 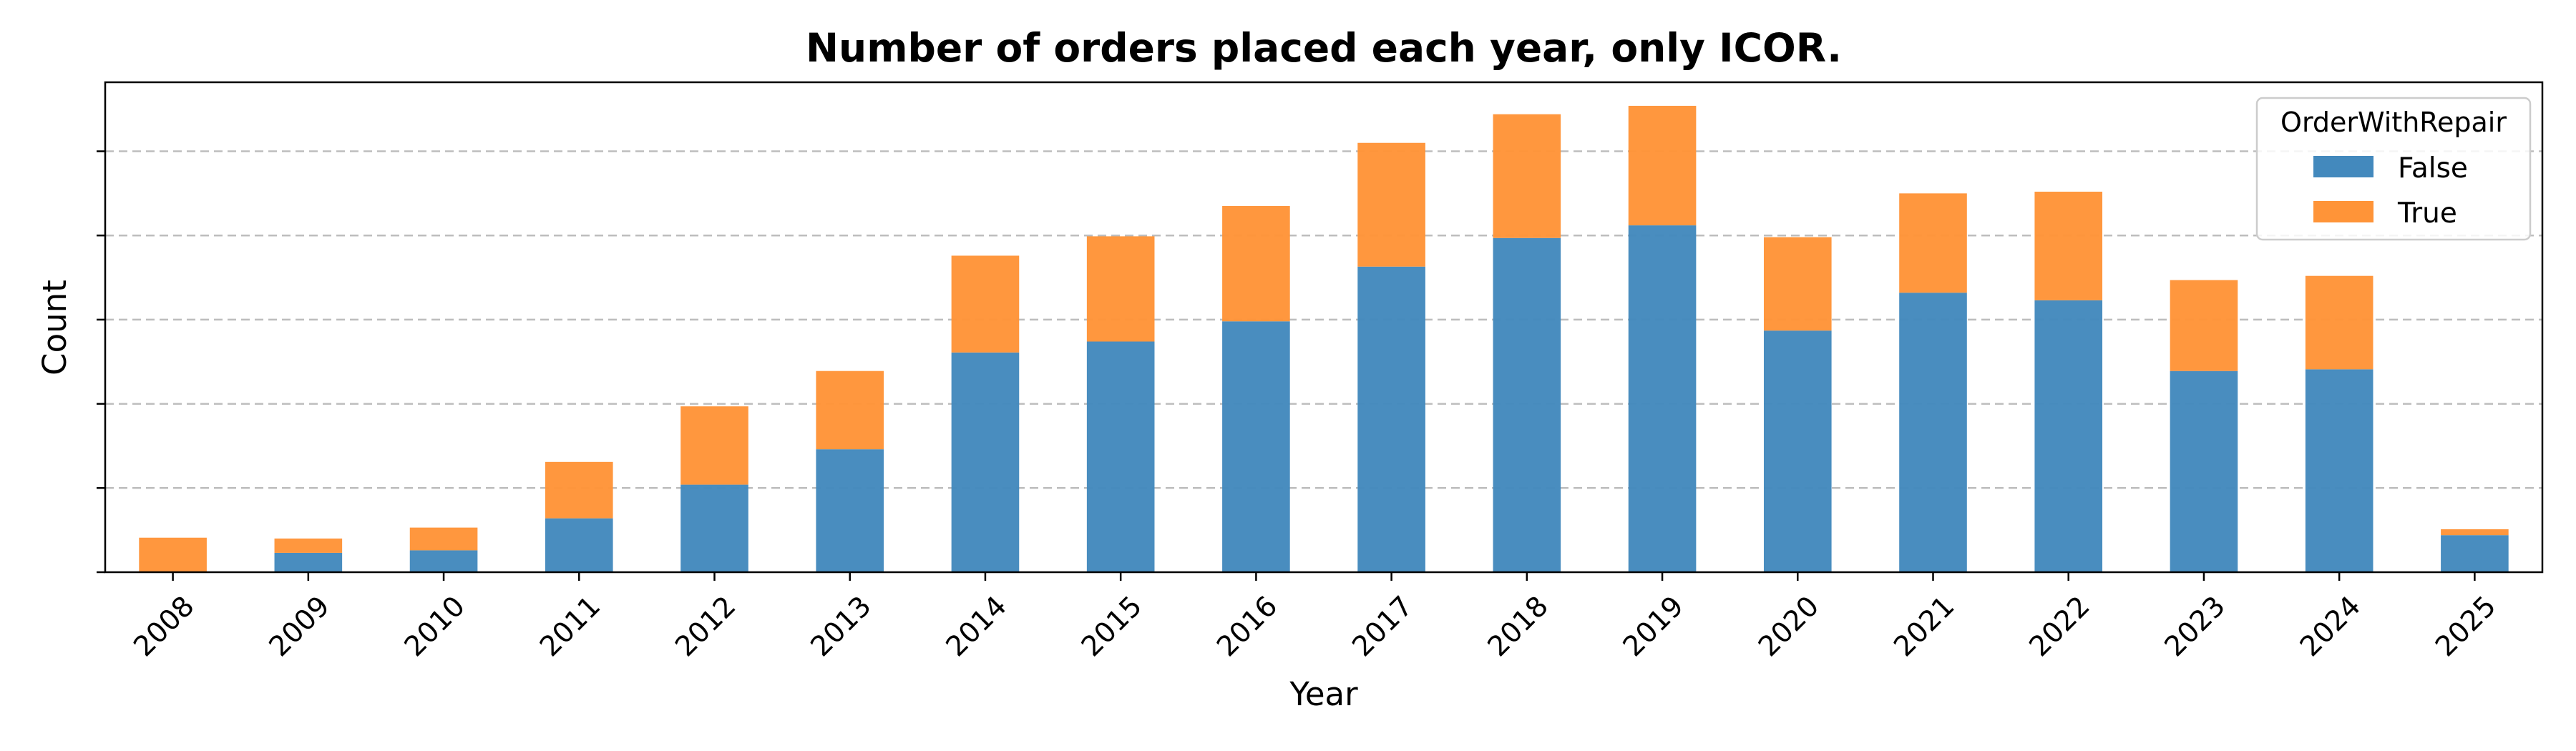 What do you see at coordinates (2204, 325) in the screenshot?
I see `bar-true-2023` at bounding box center [2204, 325].